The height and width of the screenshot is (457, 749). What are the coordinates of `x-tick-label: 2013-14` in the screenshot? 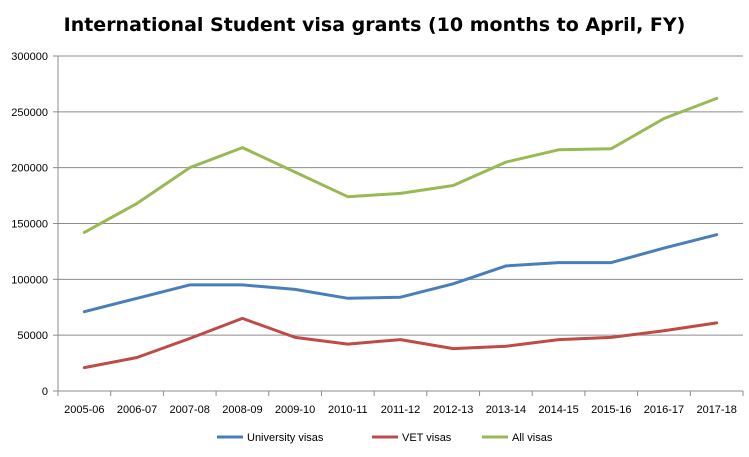 It's located at (506, 410).